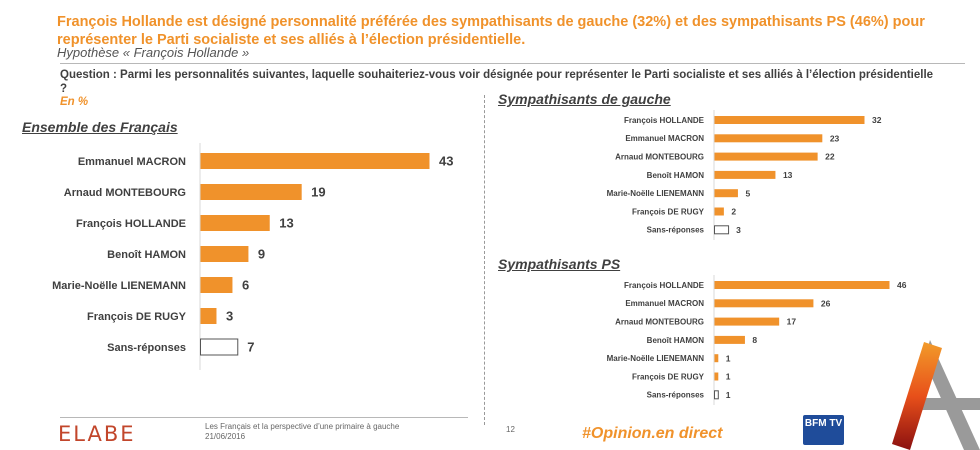 The width and height of the screenshot is (980, 450). Describe the element at coordinates (245, 285) in the screenshot. I see `data-label: 6` at that location.